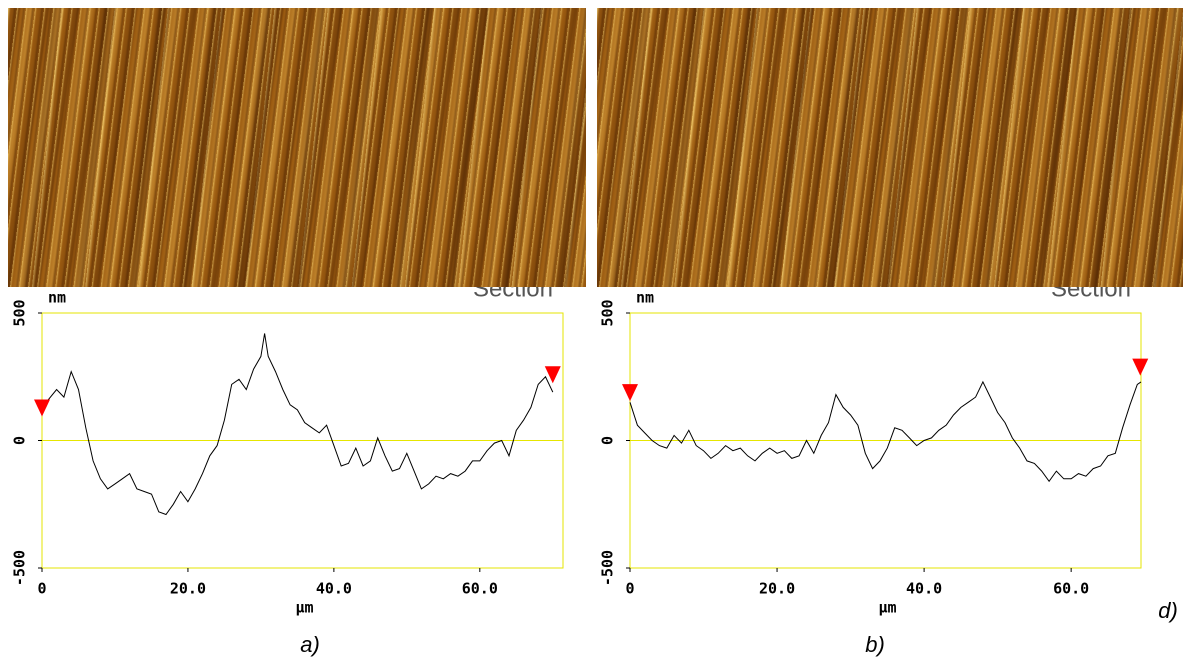 The height and width of the screenshot is (662, 1189). What do you see at coordinates (1168, 610) in the screenshot?
I see `panel-note: d)` at bounding box center [1168, 610].